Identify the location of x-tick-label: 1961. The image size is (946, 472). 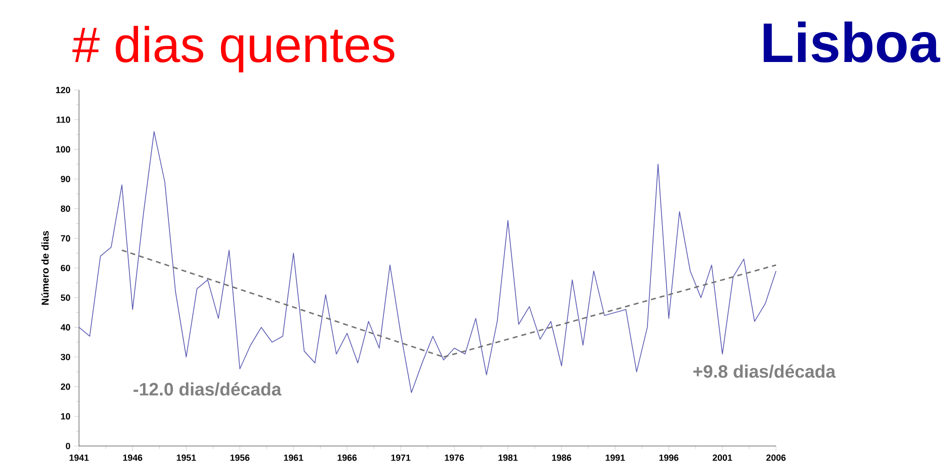
(294, 457).